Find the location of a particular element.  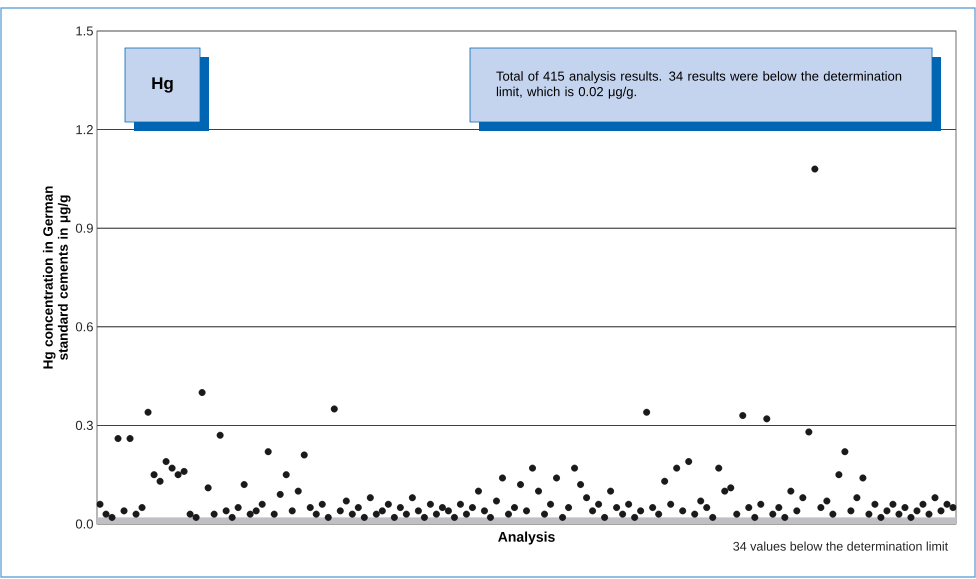

y-tick-label: 0.6 is located at coordinates (84, 327).